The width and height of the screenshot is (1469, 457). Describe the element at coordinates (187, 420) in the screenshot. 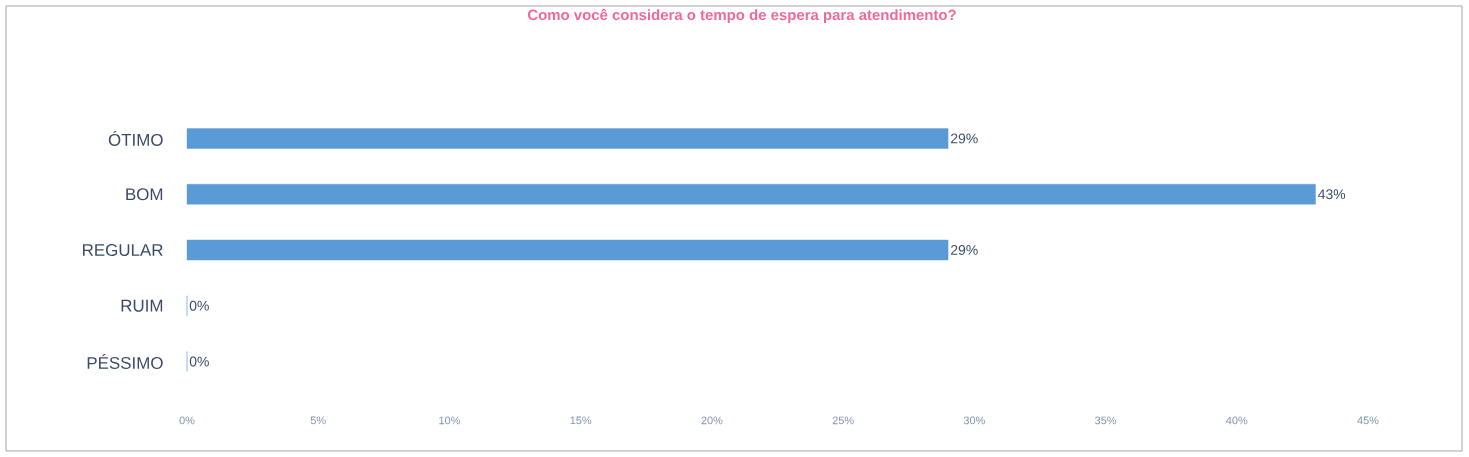

I see `x-tick-label: 0%` at that location.